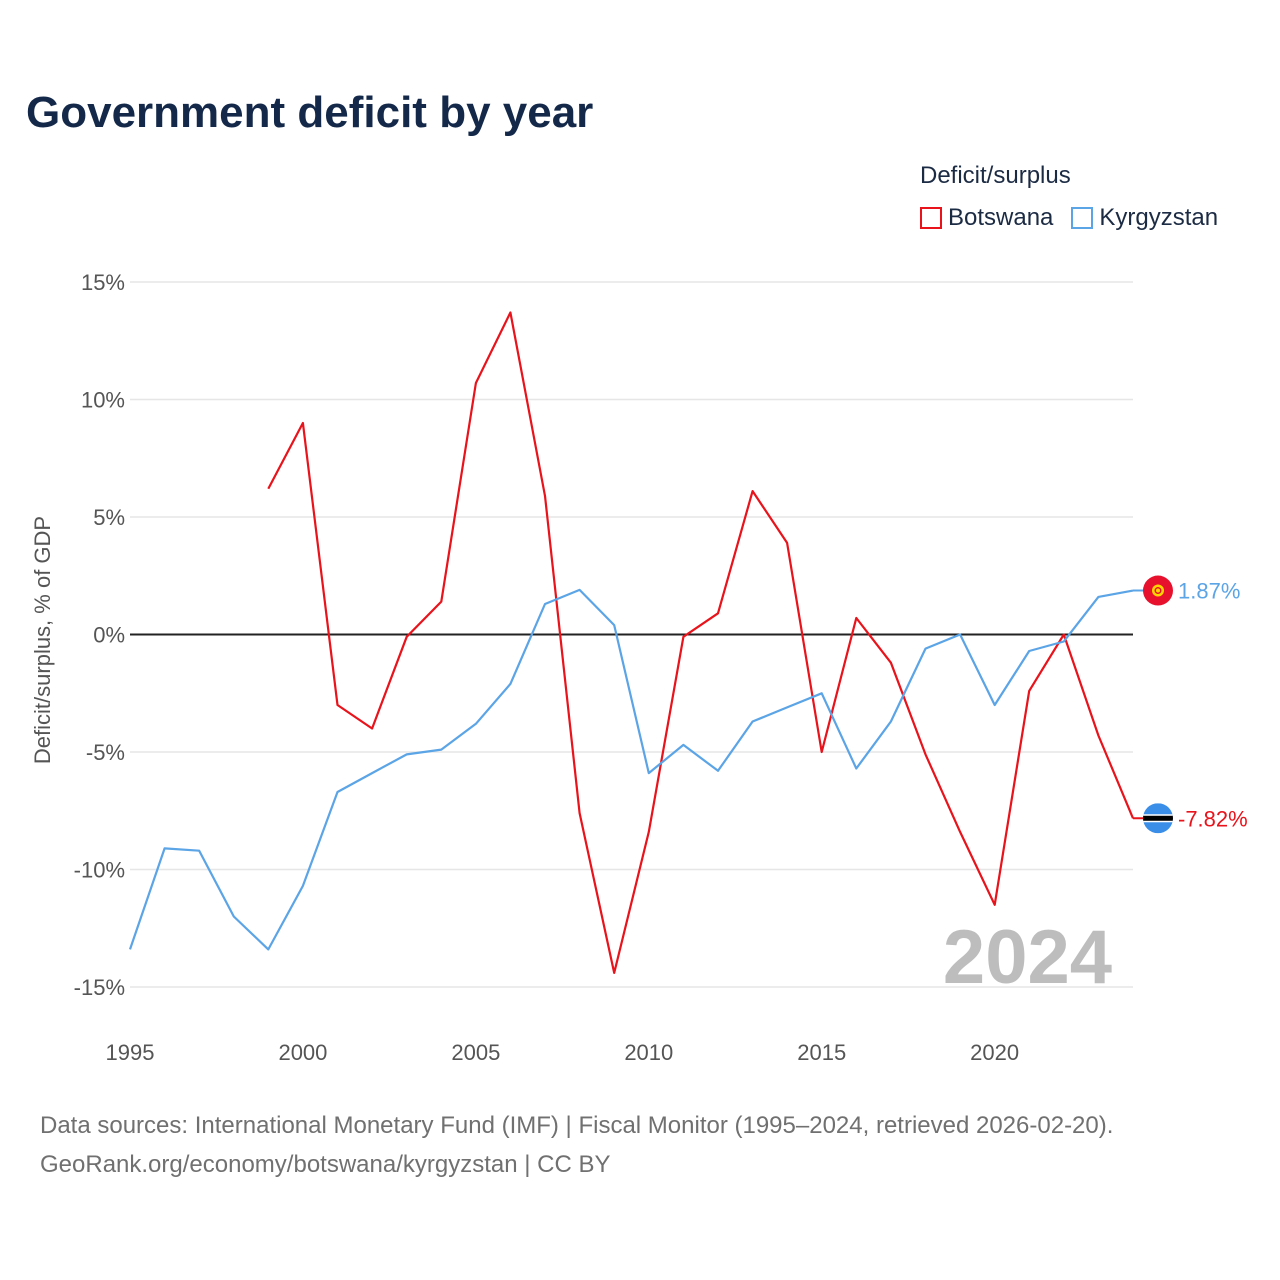  Describe the element at coordinates (130, 1052) in the screenshot. I see `x-tick-label: 1995` at that location.